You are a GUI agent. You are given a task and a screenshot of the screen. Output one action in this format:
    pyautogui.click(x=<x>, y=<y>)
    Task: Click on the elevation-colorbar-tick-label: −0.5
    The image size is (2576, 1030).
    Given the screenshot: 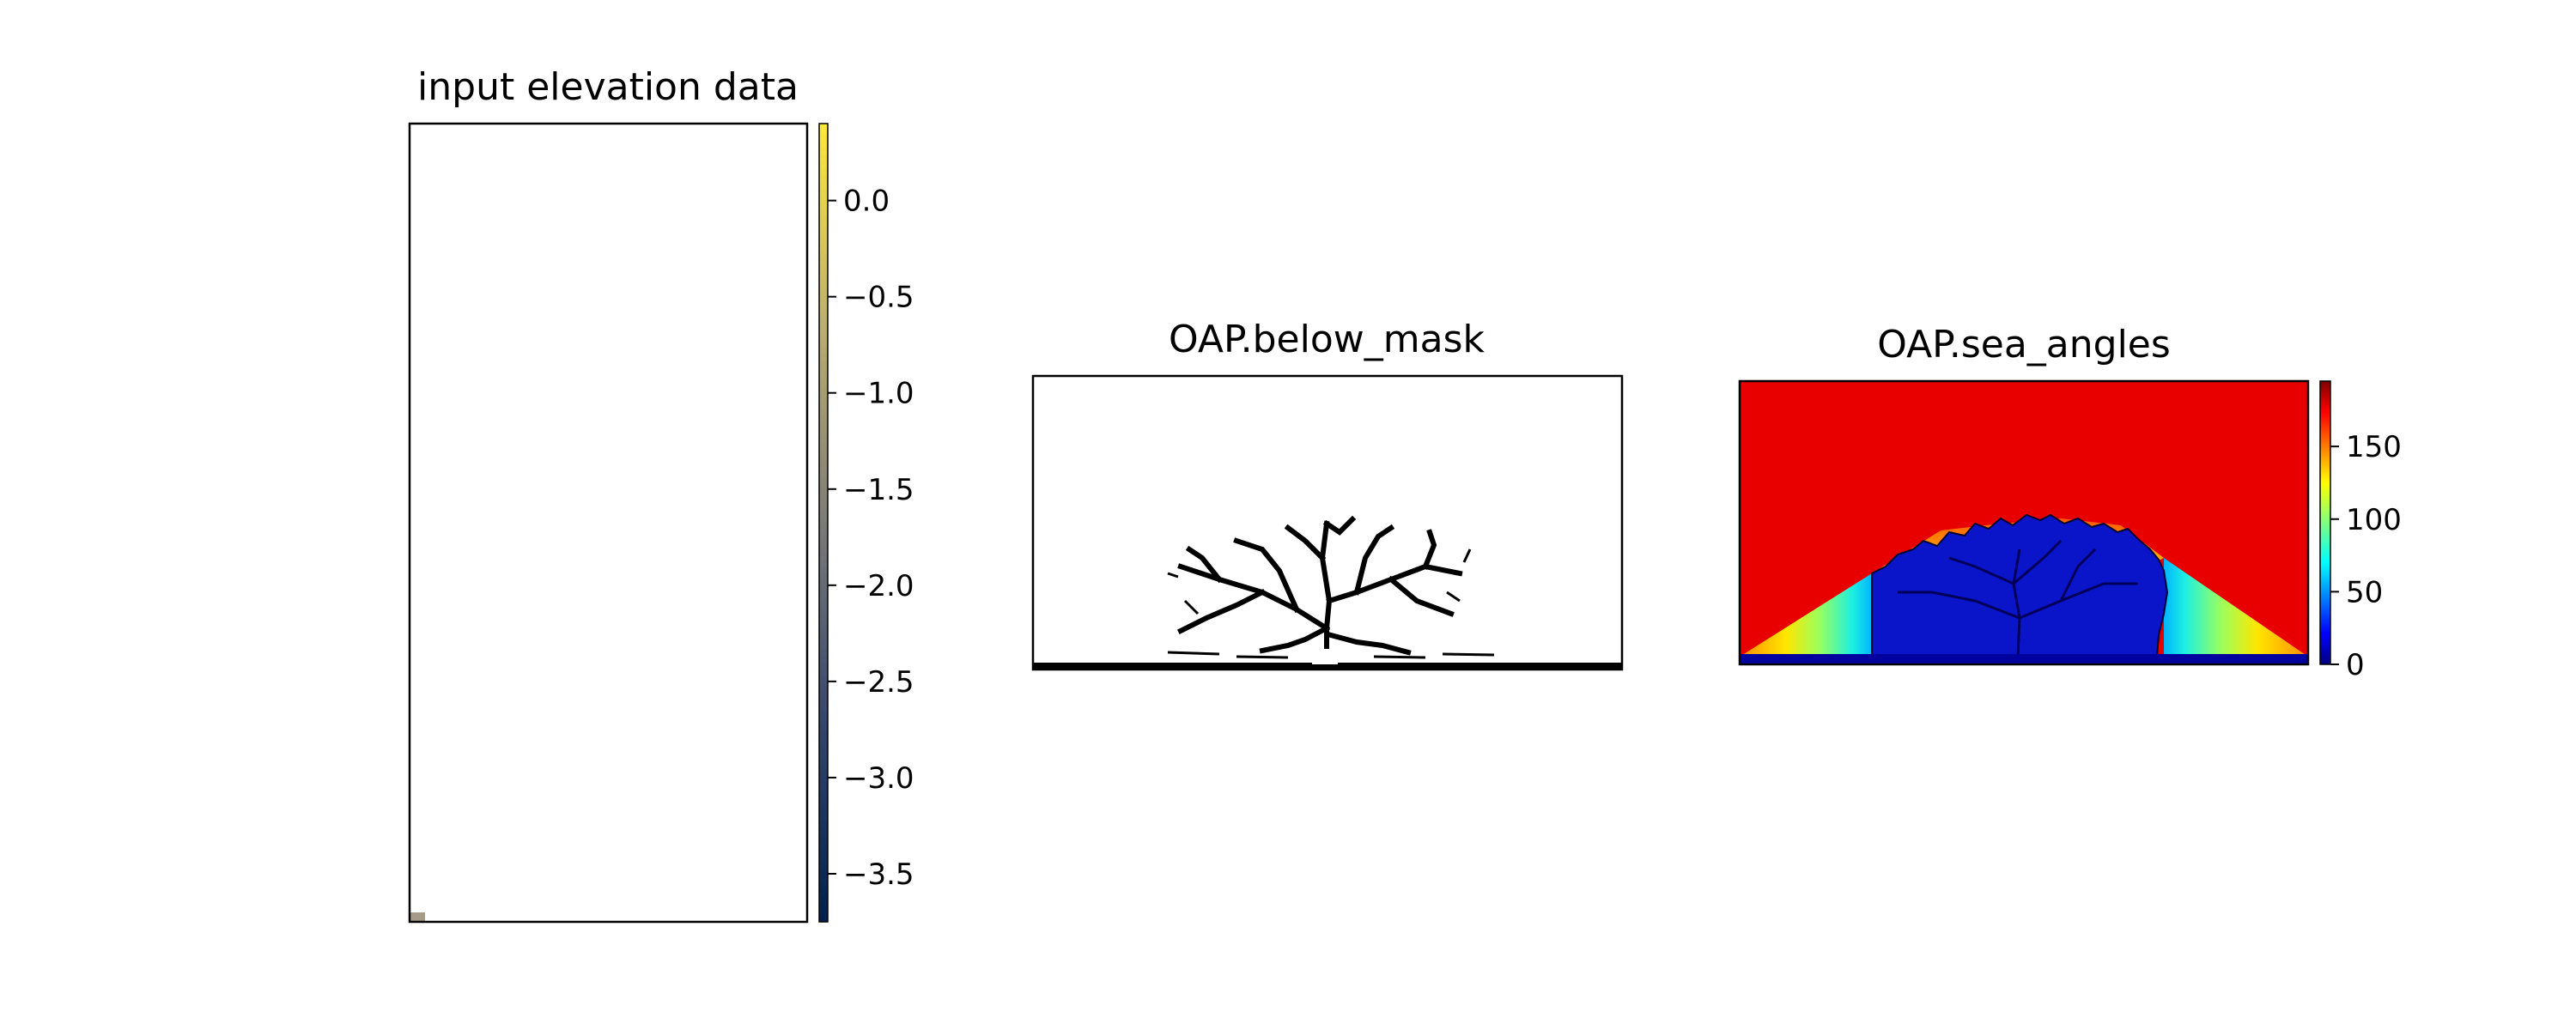 What is the action you would take?
    pyautogui.click(x=878, y=298)
    